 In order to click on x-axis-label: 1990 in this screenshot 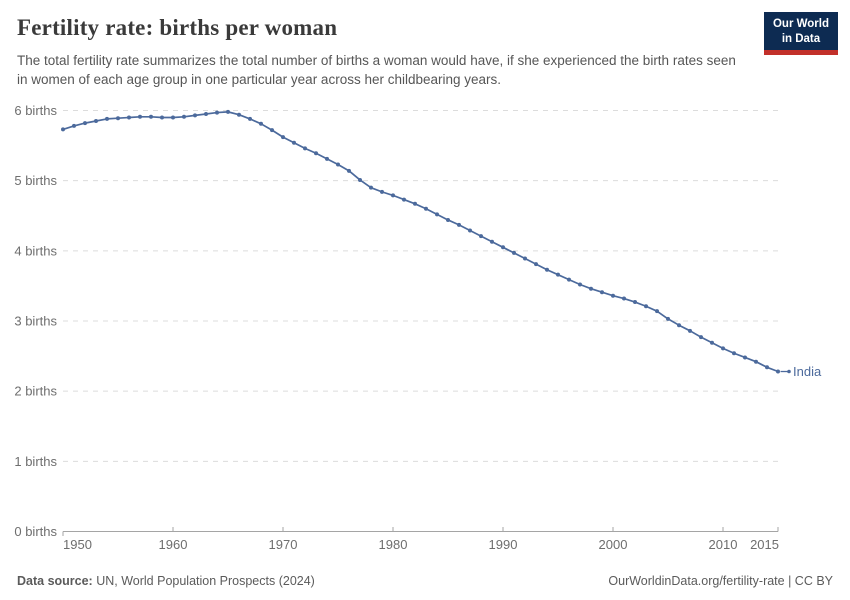, I will do `click(503, 544)`.